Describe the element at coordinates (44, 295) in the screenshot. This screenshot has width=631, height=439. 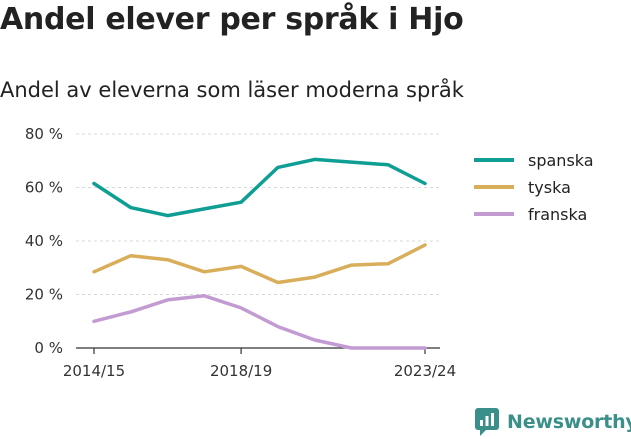
I see `y-tick-label: 20 %` at that location.